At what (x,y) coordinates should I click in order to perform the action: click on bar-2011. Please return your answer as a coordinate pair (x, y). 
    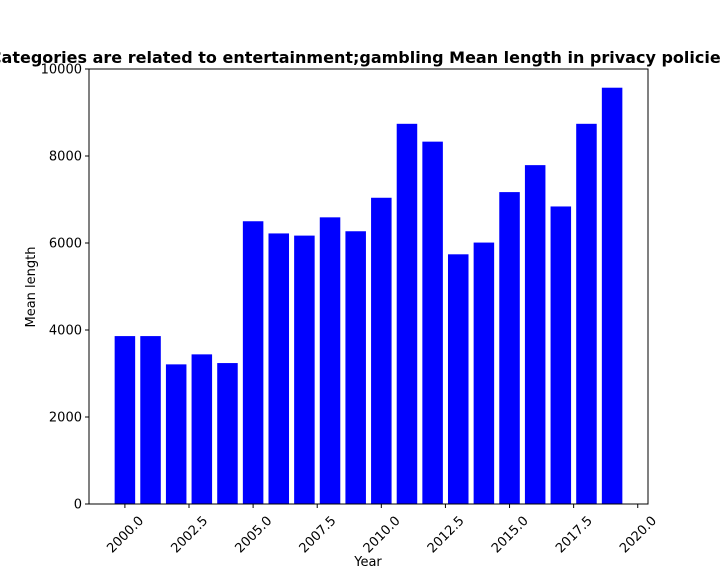
    Looking at the image, I should click on (407, 313).